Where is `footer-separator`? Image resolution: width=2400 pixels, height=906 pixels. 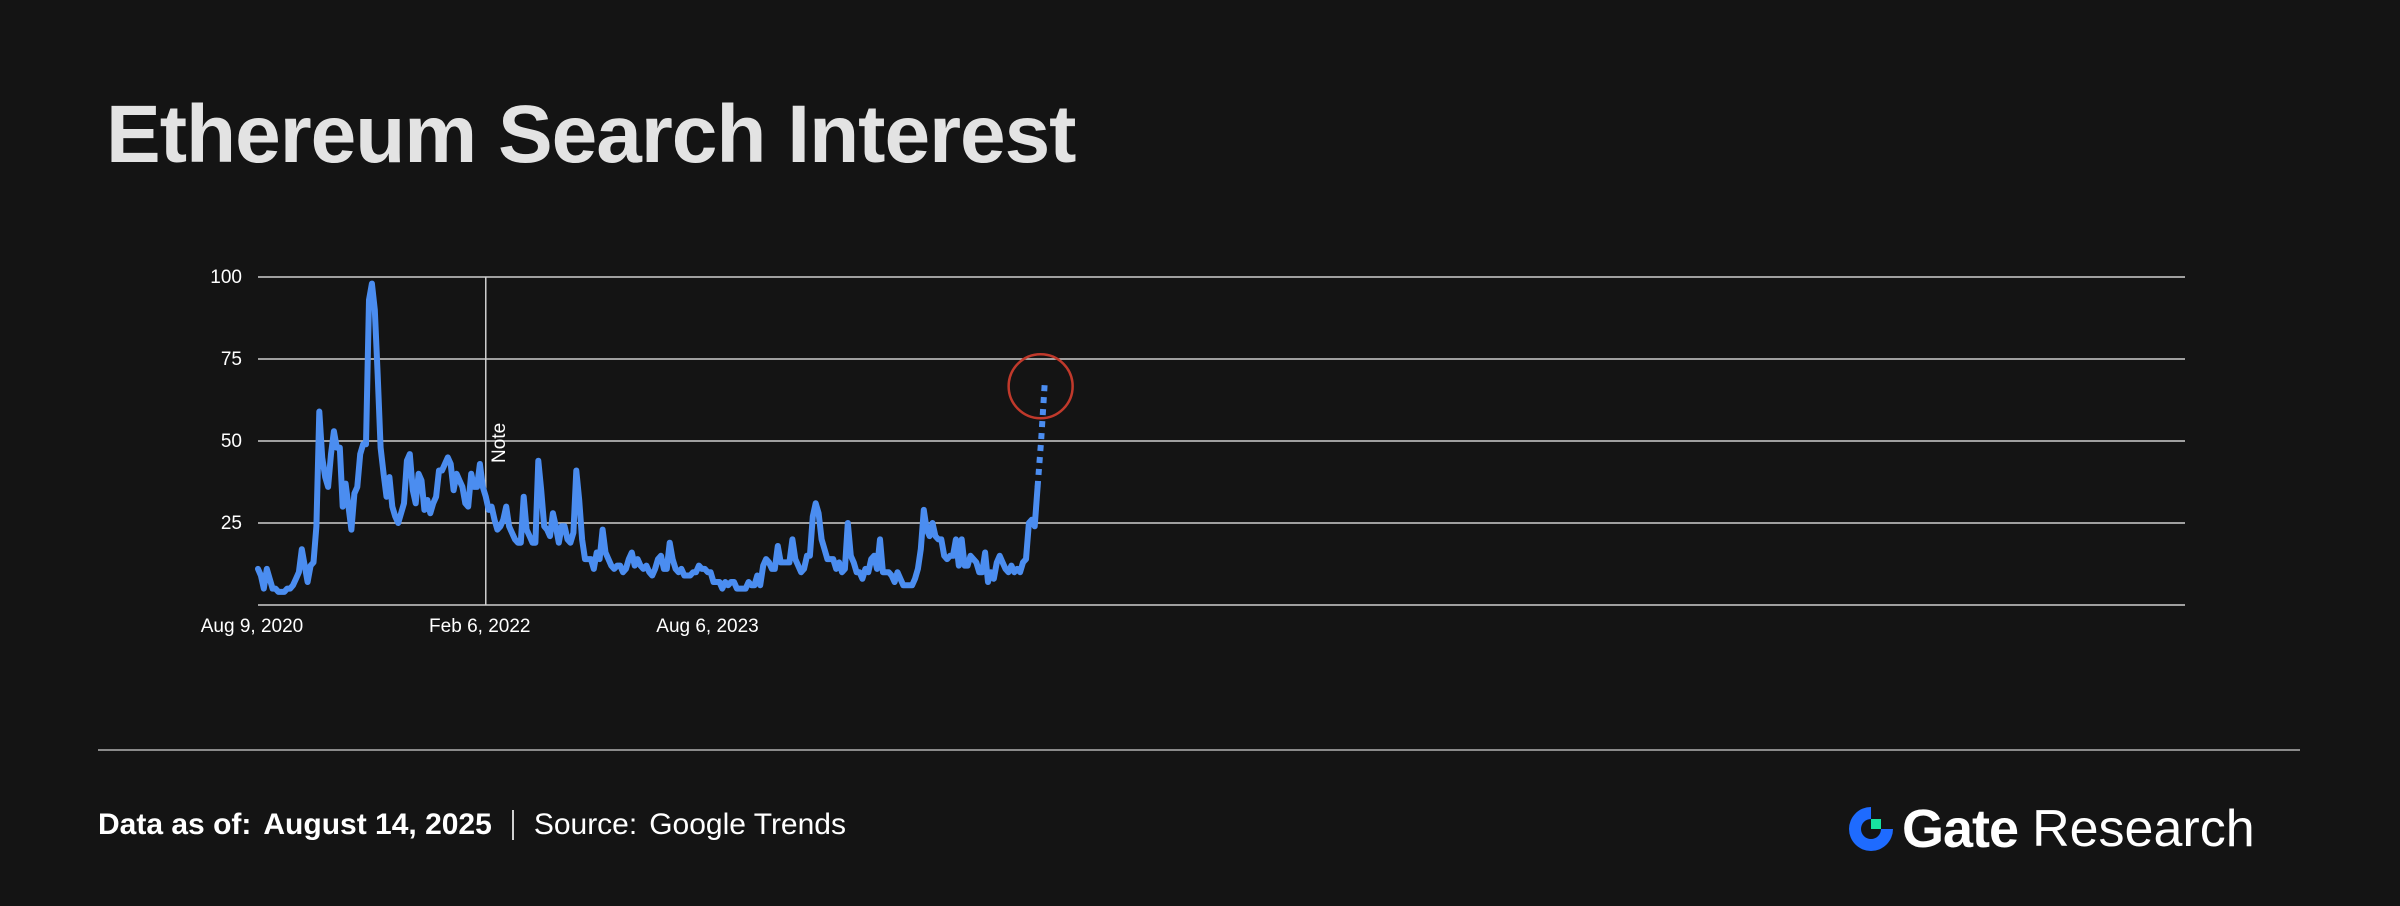 footer-separator is located at coordinates (512, 825).